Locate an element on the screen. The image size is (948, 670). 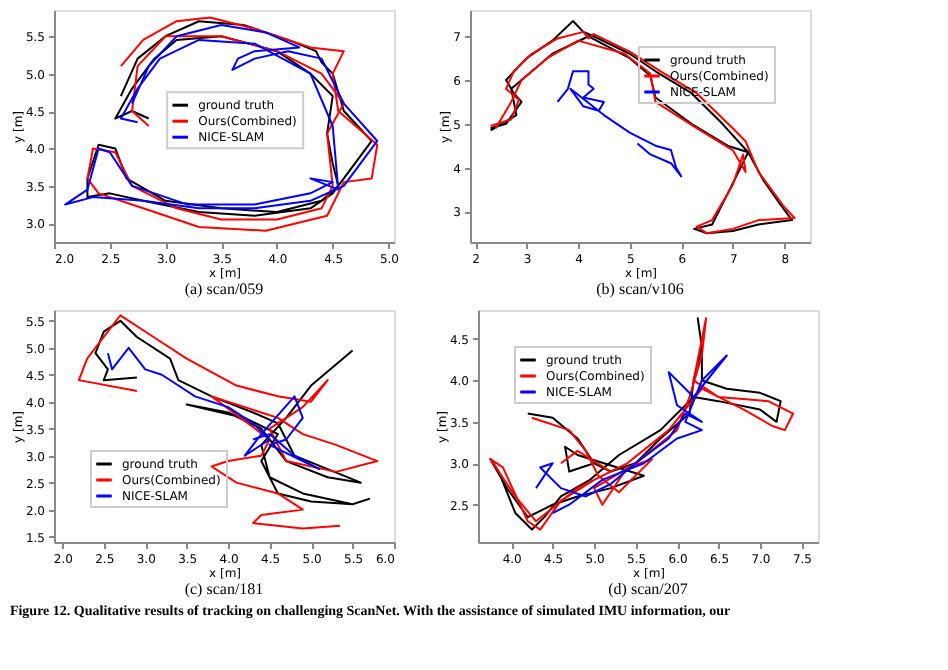
text: (a) scan/059 is located at coordinates (224, 289).